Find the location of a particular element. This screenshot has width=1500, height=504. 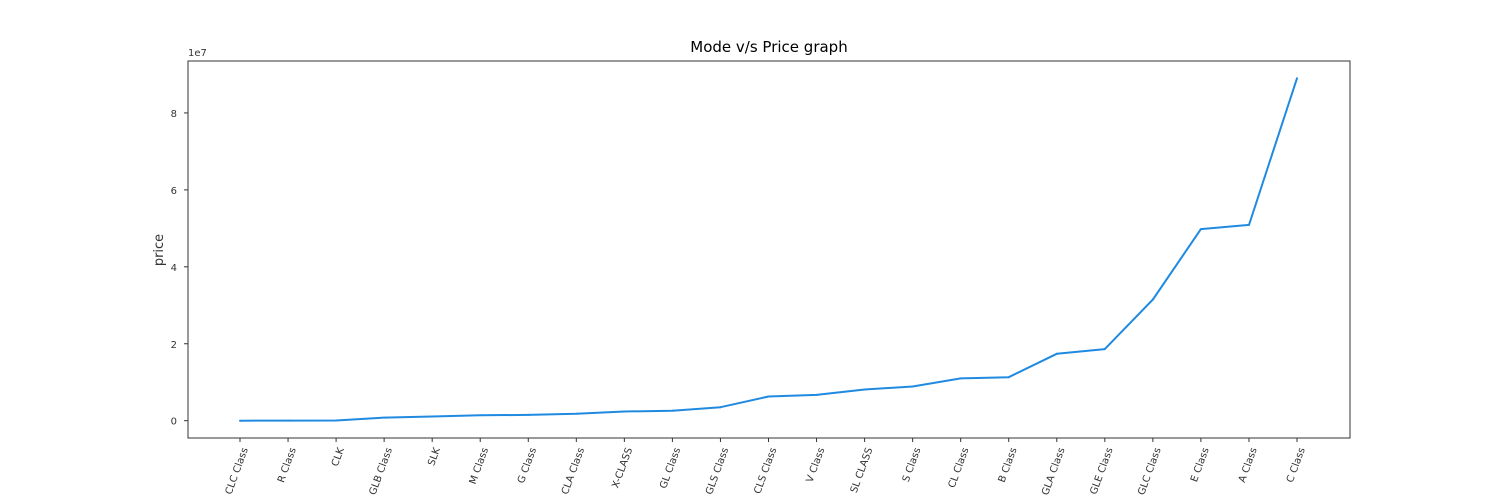

x-tick-label: B Class is located at coordinates (1008, 465).